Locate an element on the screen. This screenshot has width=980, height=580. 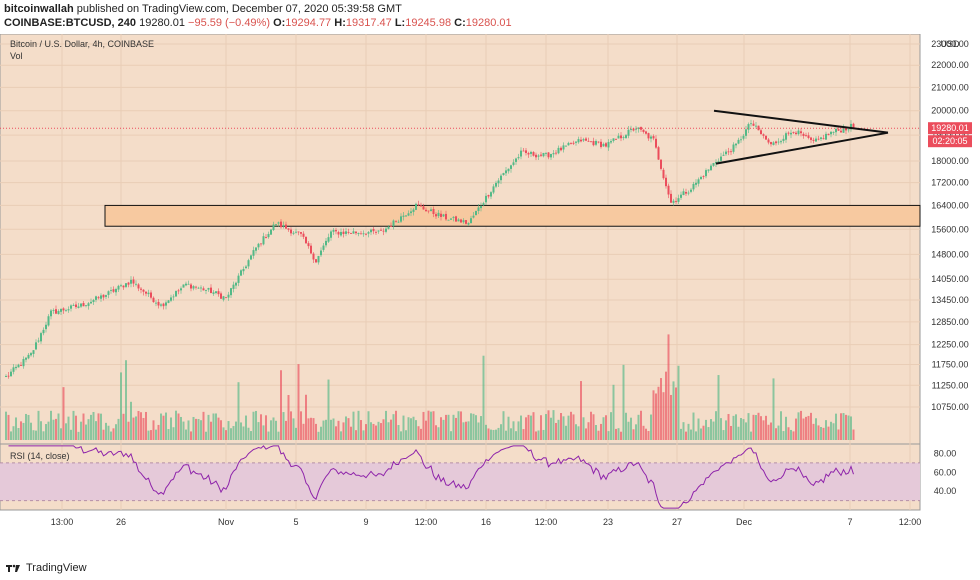
price-tick-label: 21000.00 is located at coordinates (950, 87).